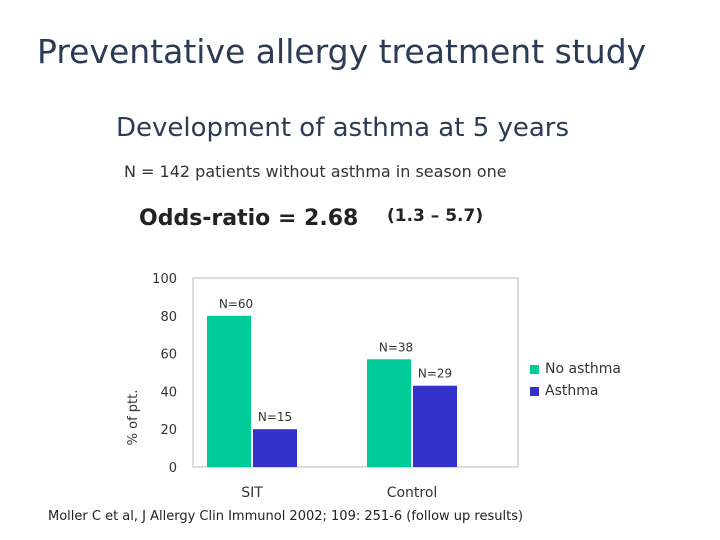  I want to click on x-category-label: Control, so click(412, 493).